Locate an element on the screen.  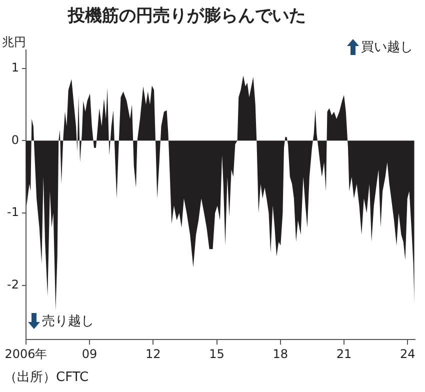
x-tick-label: 09 is located at coordinates (90, 353).